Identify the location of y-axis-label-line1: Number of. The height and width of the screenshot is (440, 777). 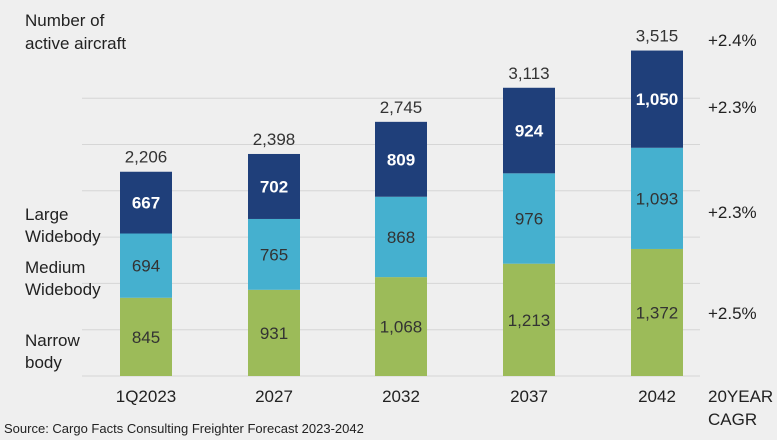
(65, 20).